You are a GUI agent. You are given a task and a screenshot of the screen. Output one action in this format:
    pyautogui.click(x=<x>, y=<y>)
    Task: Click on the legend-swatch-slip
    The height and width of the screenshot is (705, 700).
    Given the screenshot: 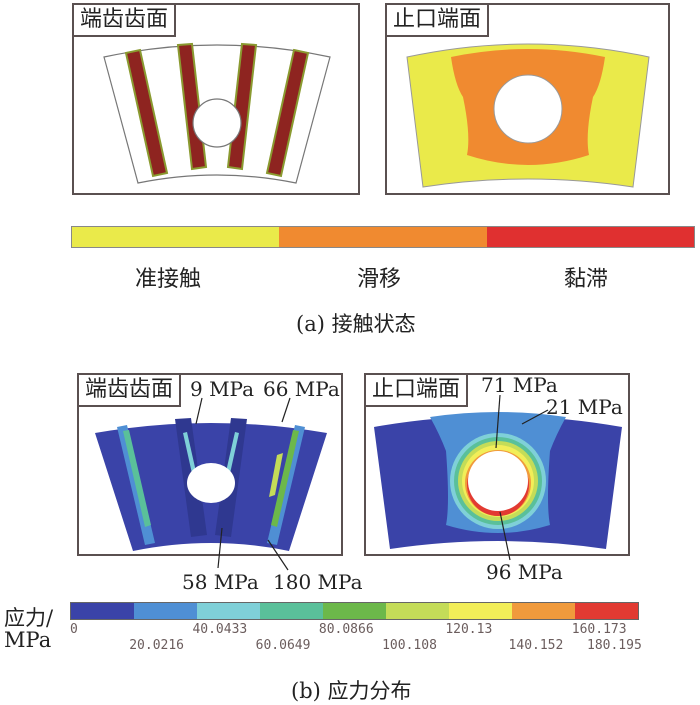 What is the action you would take?
    pyautogui.click(x=383, y=237)
    